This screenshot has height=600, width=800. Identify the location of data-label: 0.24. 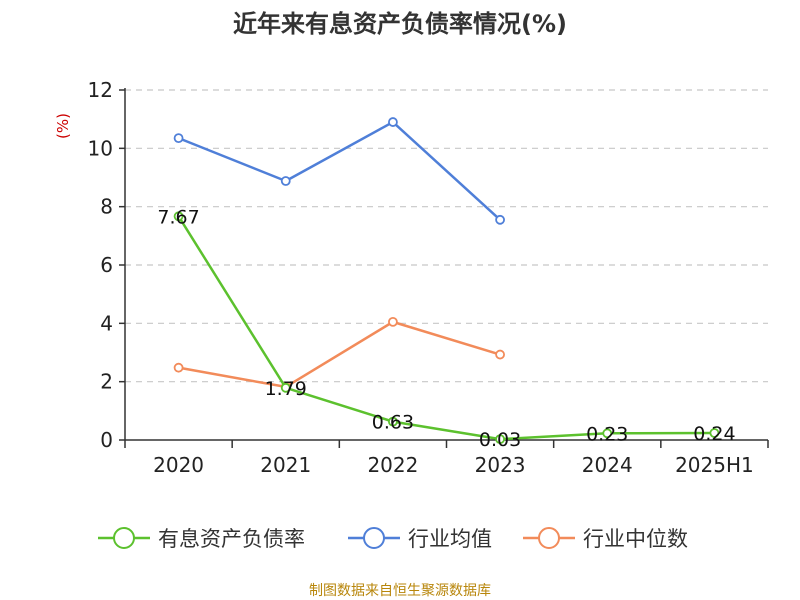
(714, 434).